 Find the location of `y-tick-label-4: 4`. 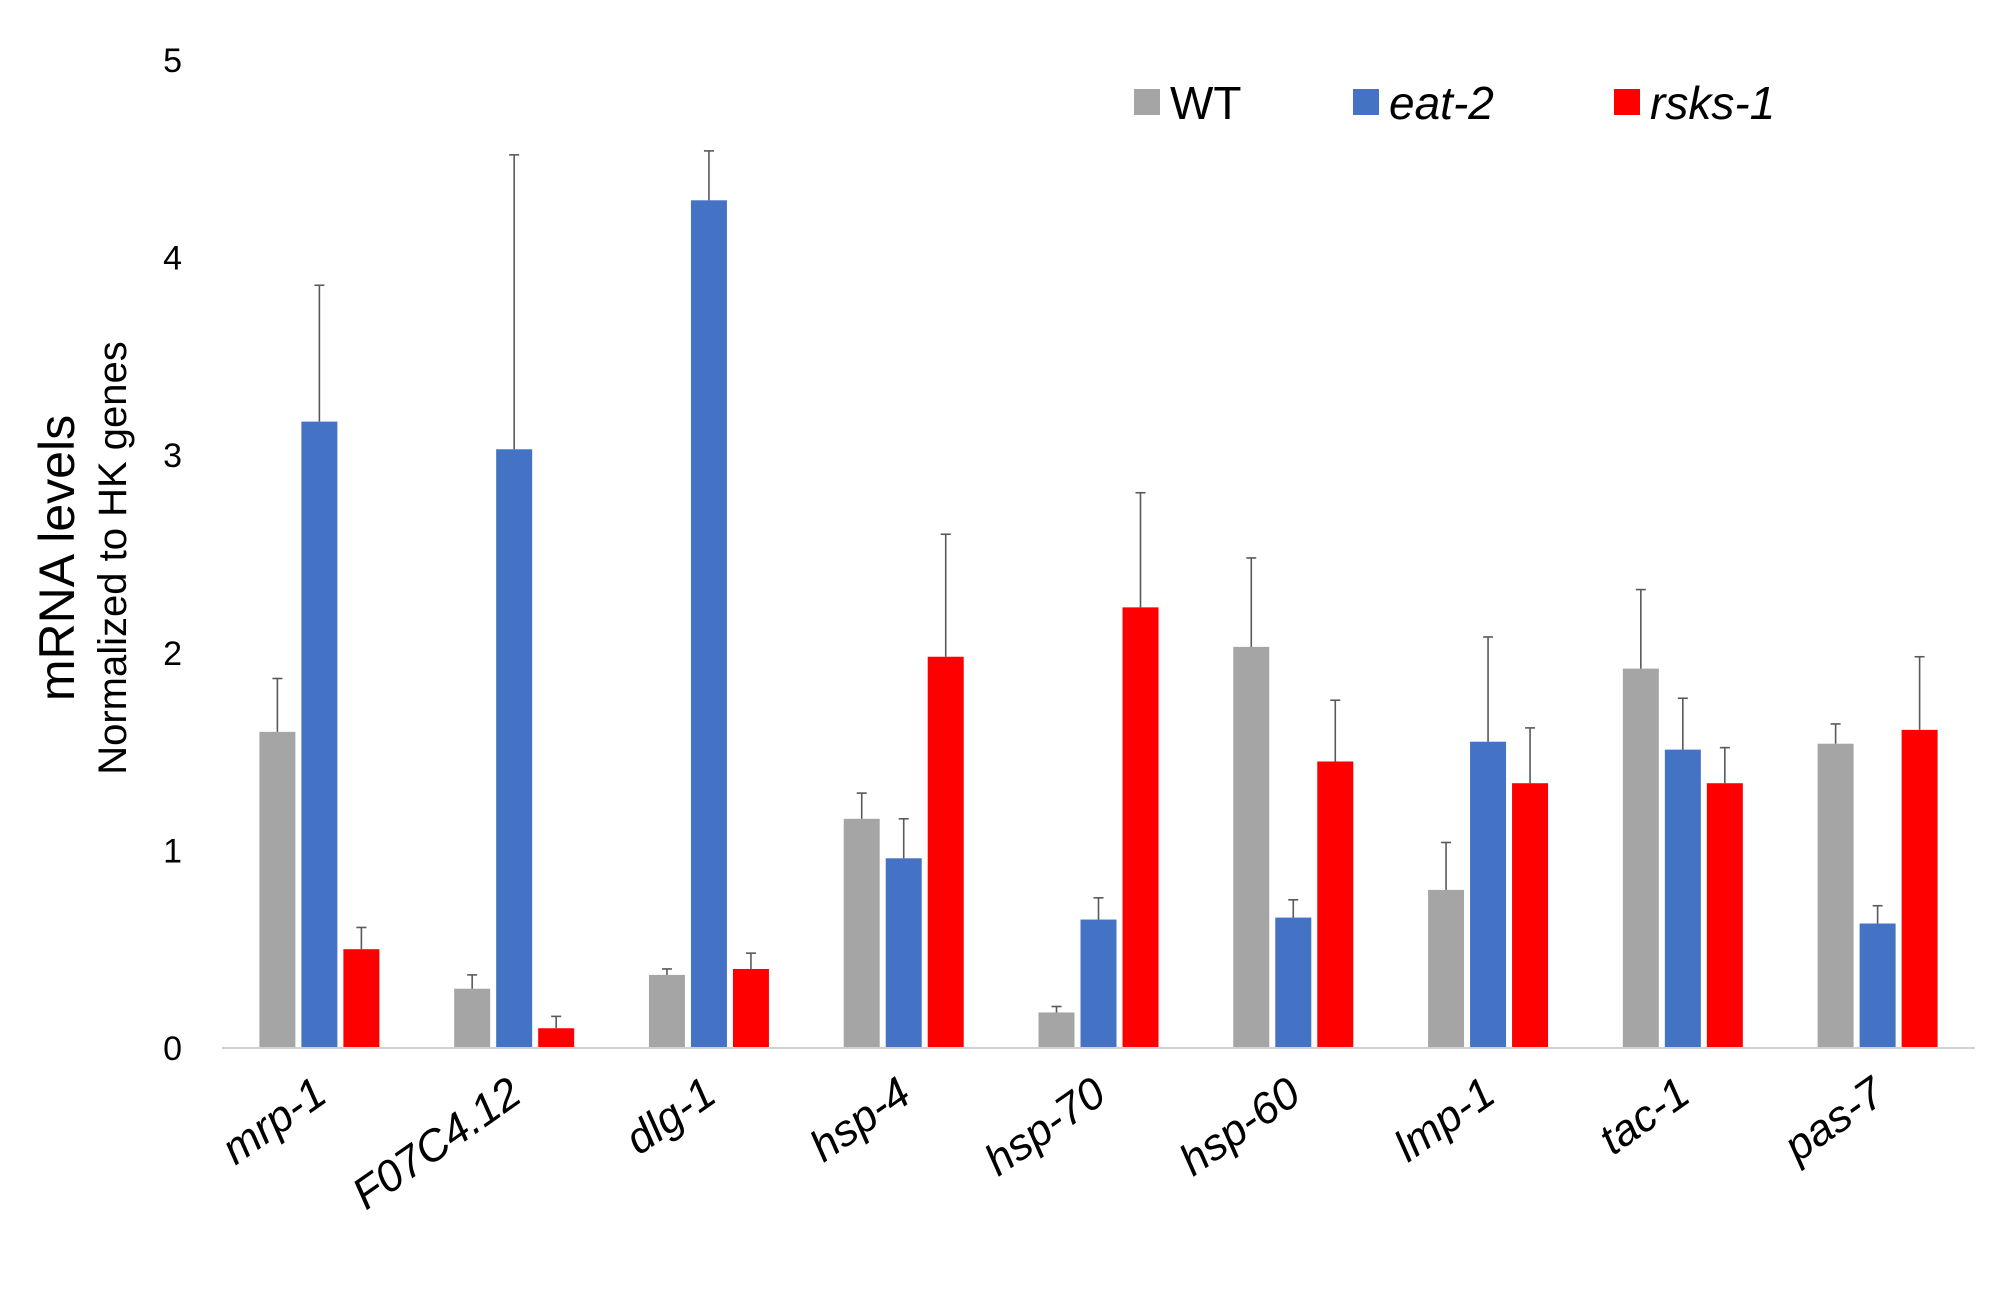

y-tick-label-4: 4 is located at coordinates (172, 259).